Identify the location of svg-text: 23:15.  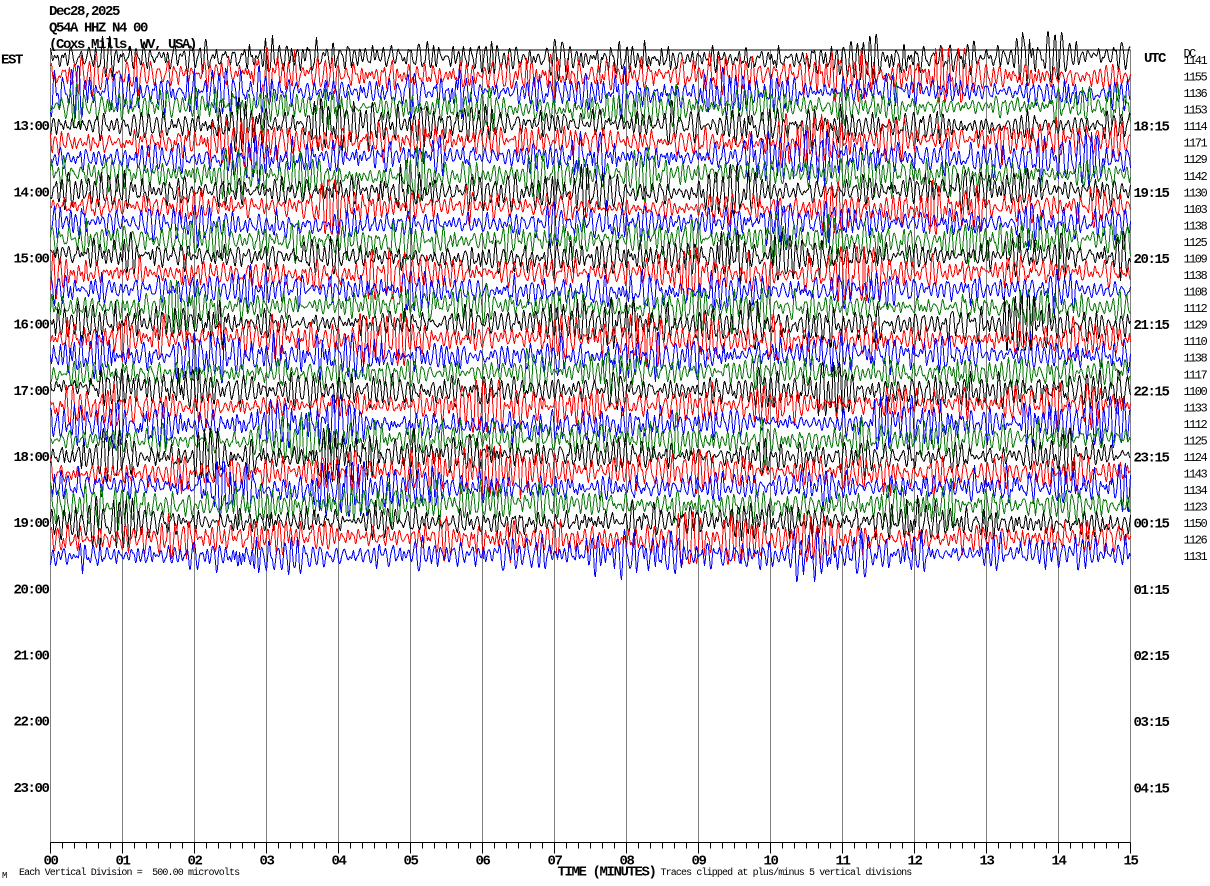
(1152, 458).